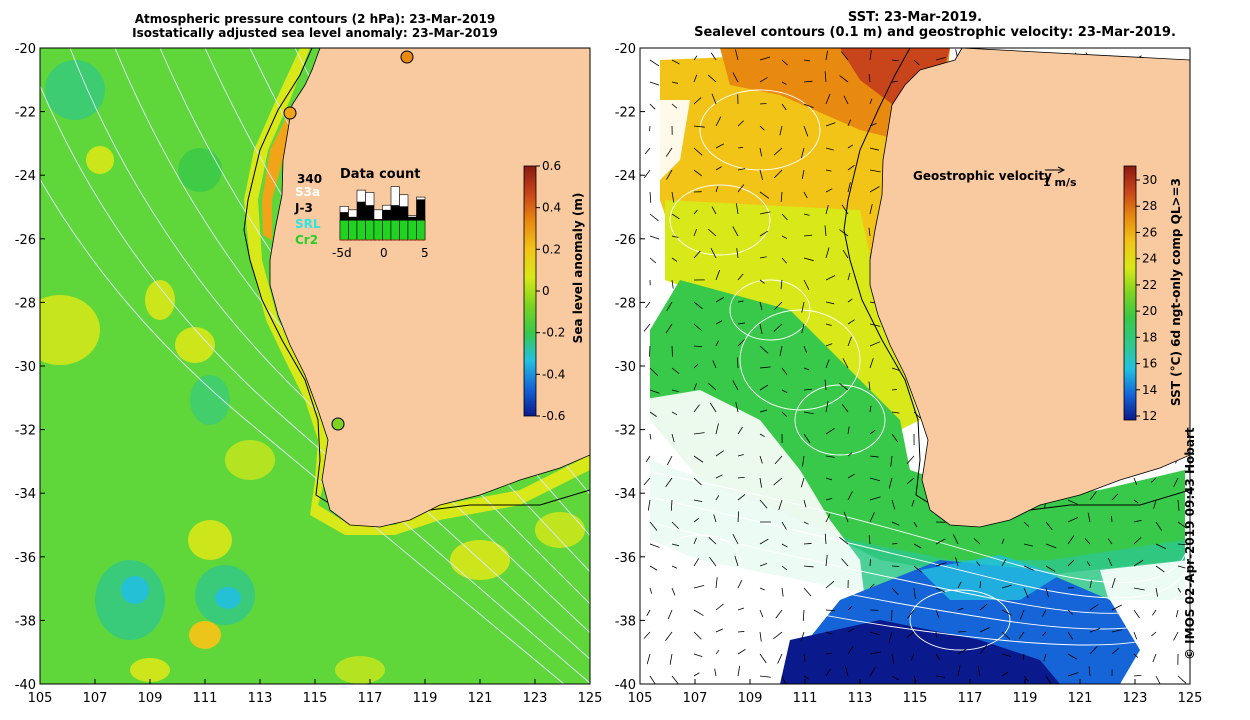  Describe the element at coordinates (578, 268) in the screenshot. I see `sla-colorbar-label: Sea level anomaly (m)` at that location.